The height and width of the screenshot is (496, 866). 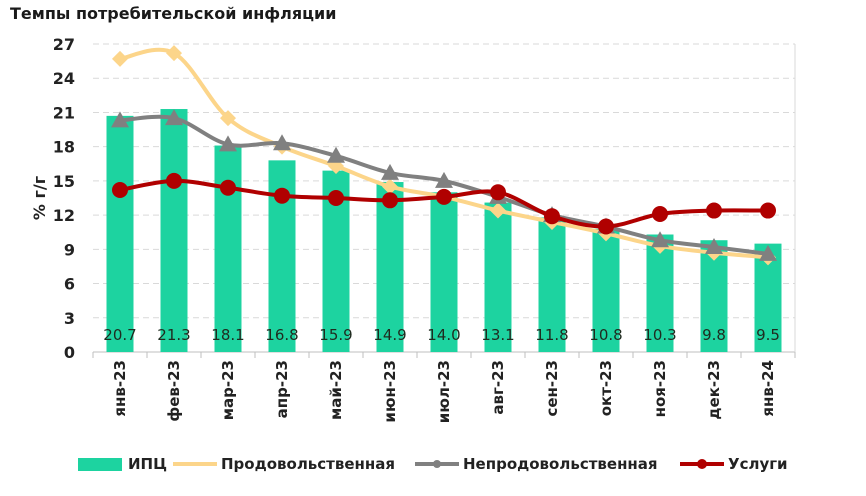 What do you see at coordinates (120, 388) in the screenshot?
I see `x-tick-label: янв-23` at bounding box center [120, 388].